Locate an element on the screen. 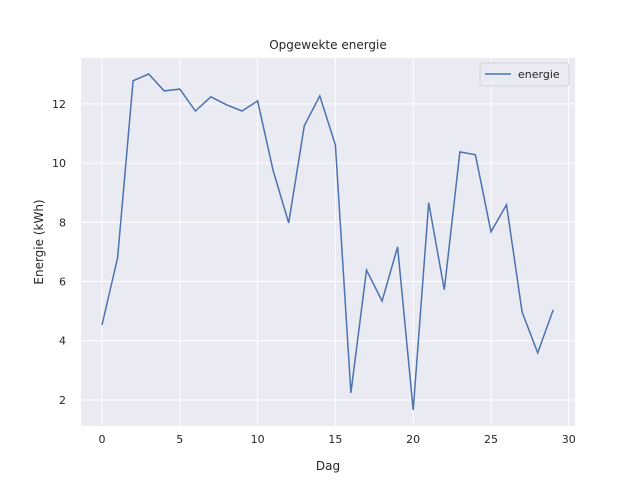  x-axis-label: Dag is located at coordinates (328, 466).